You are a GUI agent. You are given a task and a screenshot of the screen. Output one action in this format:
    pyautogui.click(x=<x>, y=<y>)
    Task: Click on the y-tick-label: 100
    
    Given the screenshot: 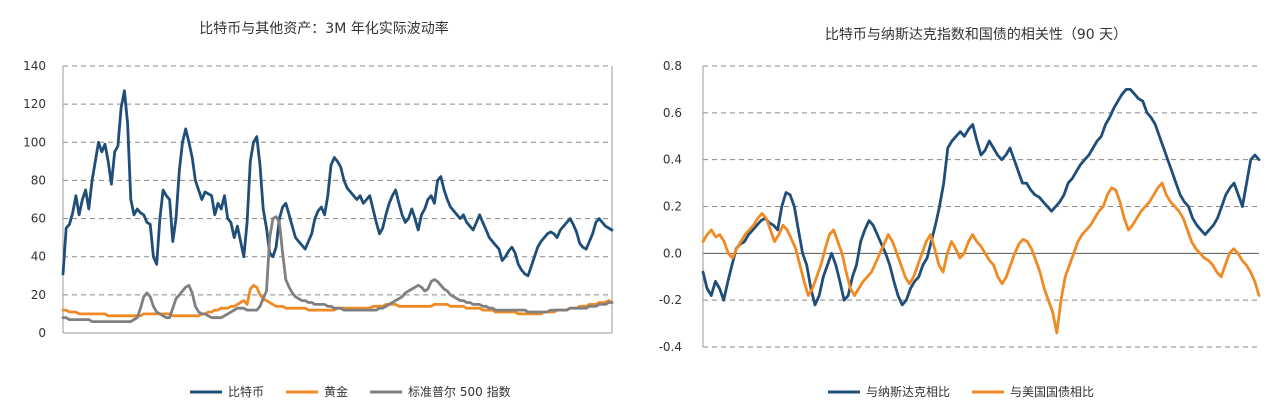 What is the action you would take?
    pyautogui.click(x=34, y=142)
    